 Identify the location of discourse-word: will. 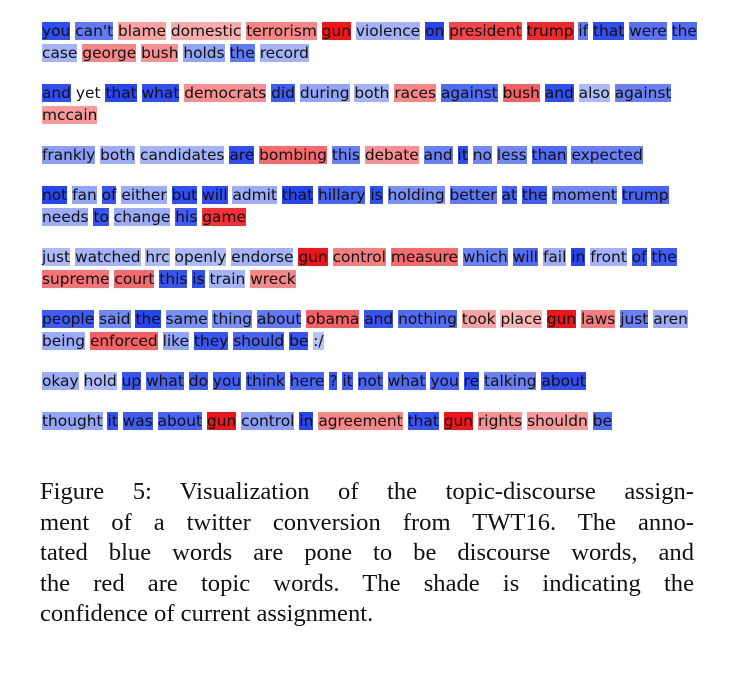
(525, 257).